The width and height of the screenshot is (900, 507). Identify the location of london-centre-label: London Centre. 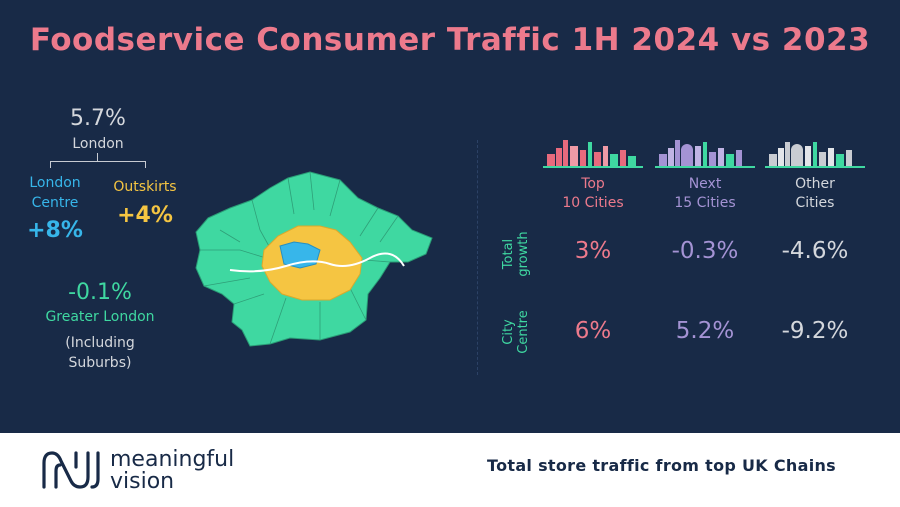
(55, 193).